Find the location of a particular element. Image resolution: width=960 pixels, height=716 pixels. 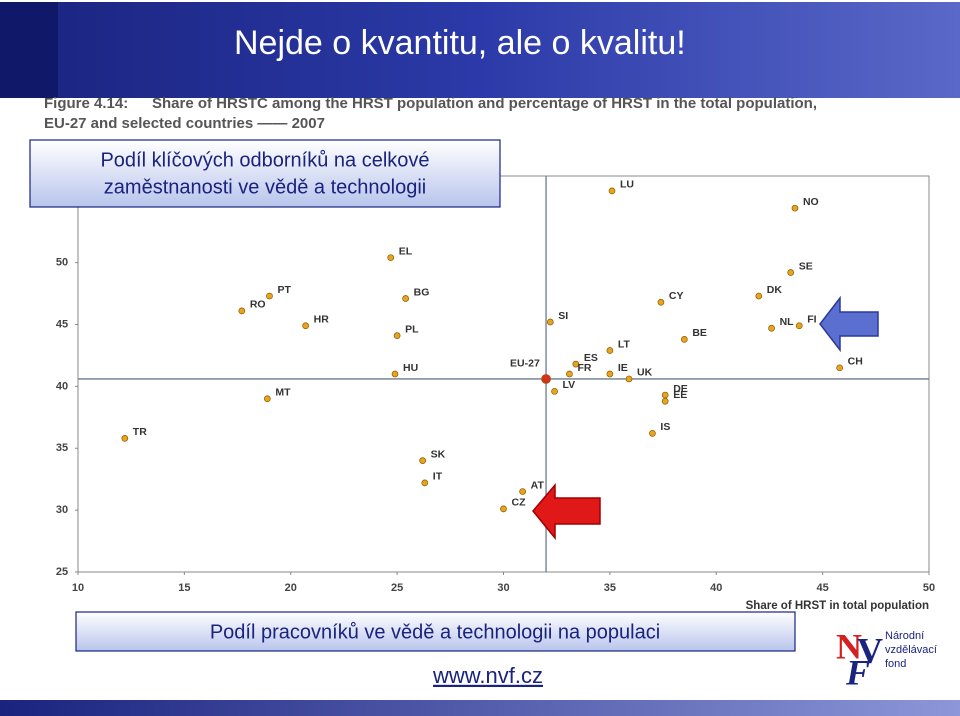

logo-text: vzdělávací is located at coordinates (911, 650).